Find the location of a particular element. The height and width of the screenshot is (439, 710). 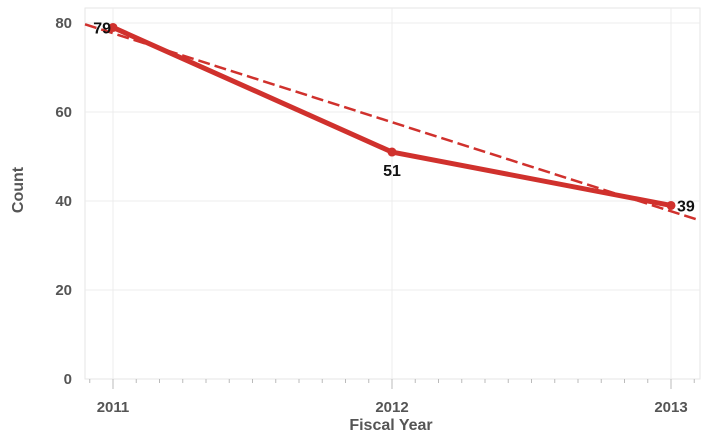

data-label: 51 is located at coordinates (392, 171).